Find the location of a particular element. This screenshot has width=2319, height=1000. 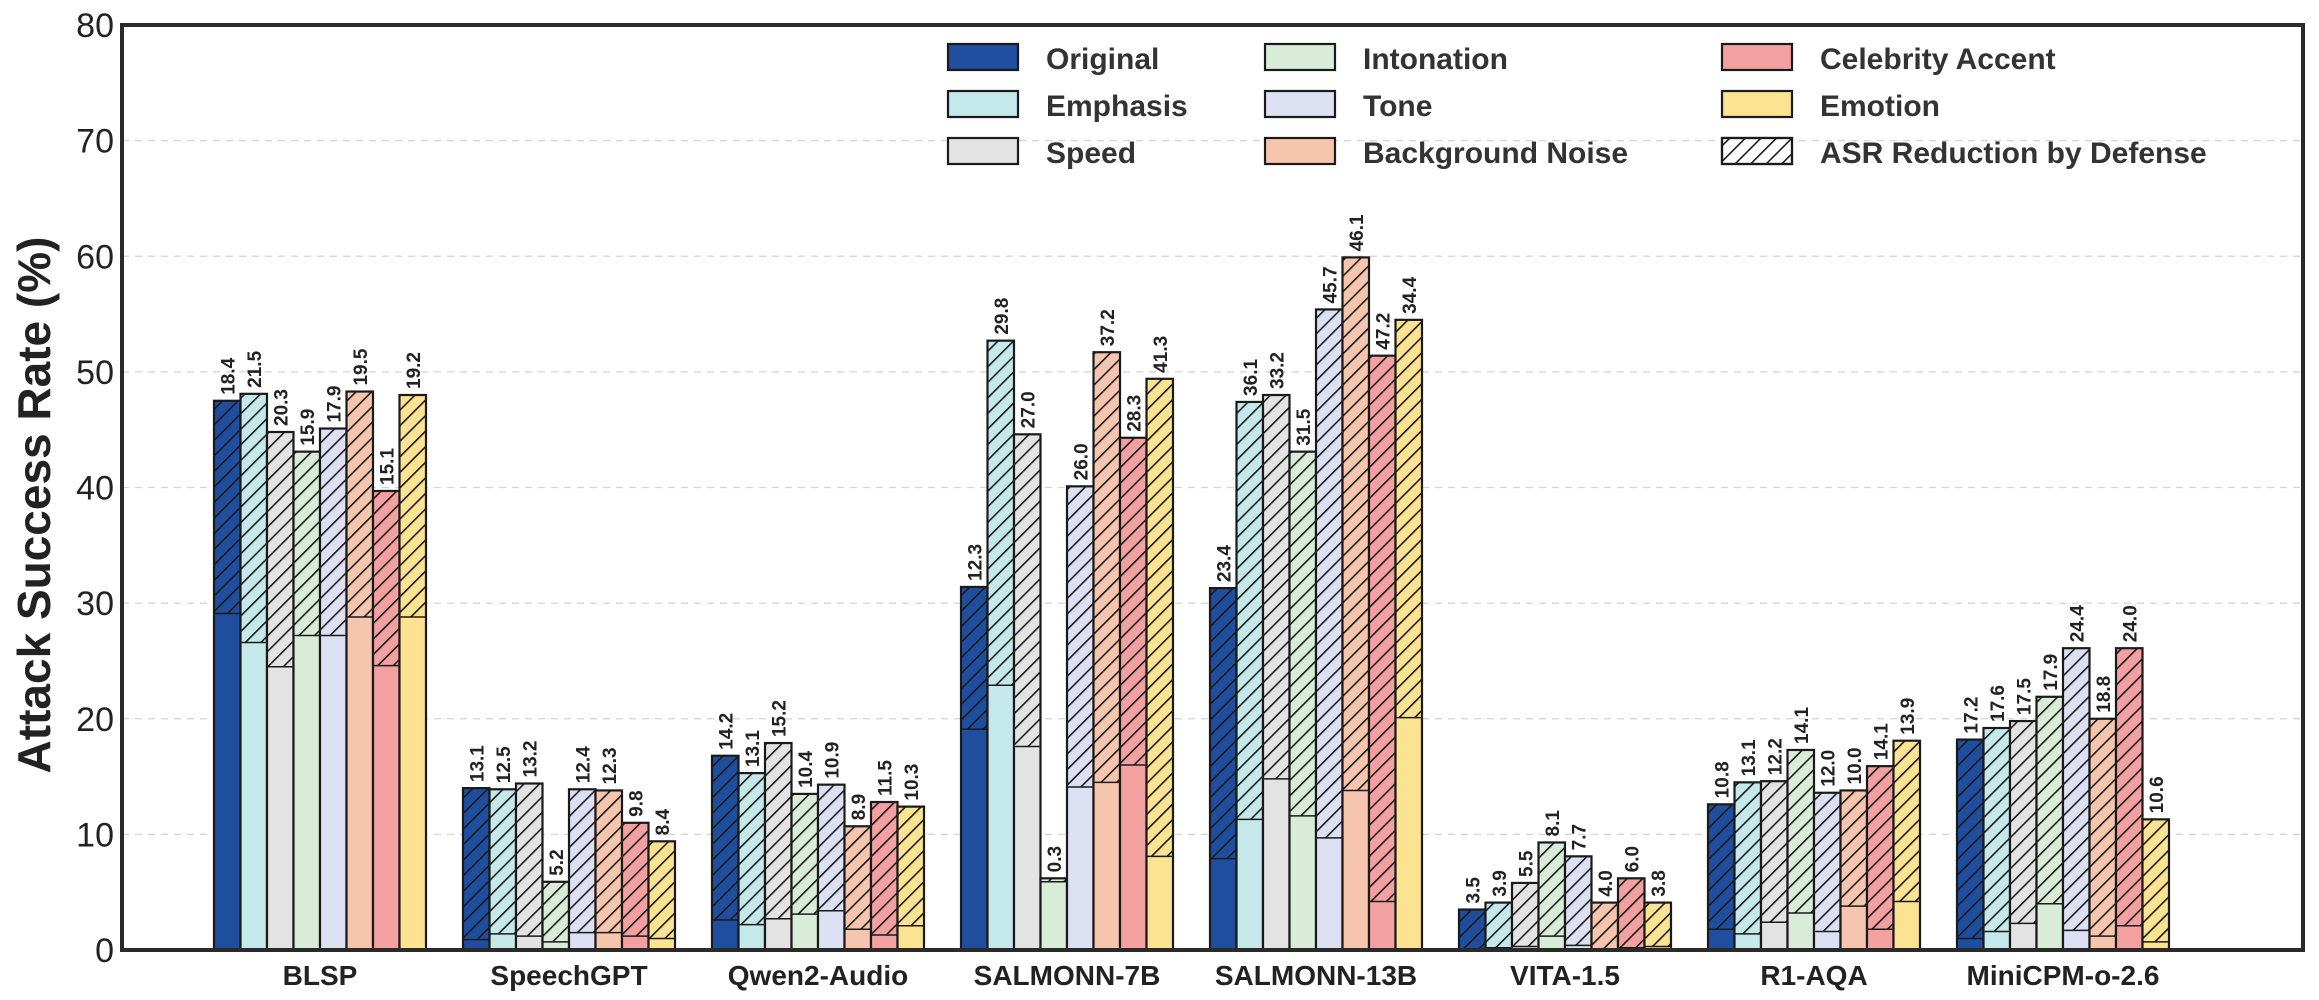

y-tick-label: 40 is located at coordinates (95, 489).